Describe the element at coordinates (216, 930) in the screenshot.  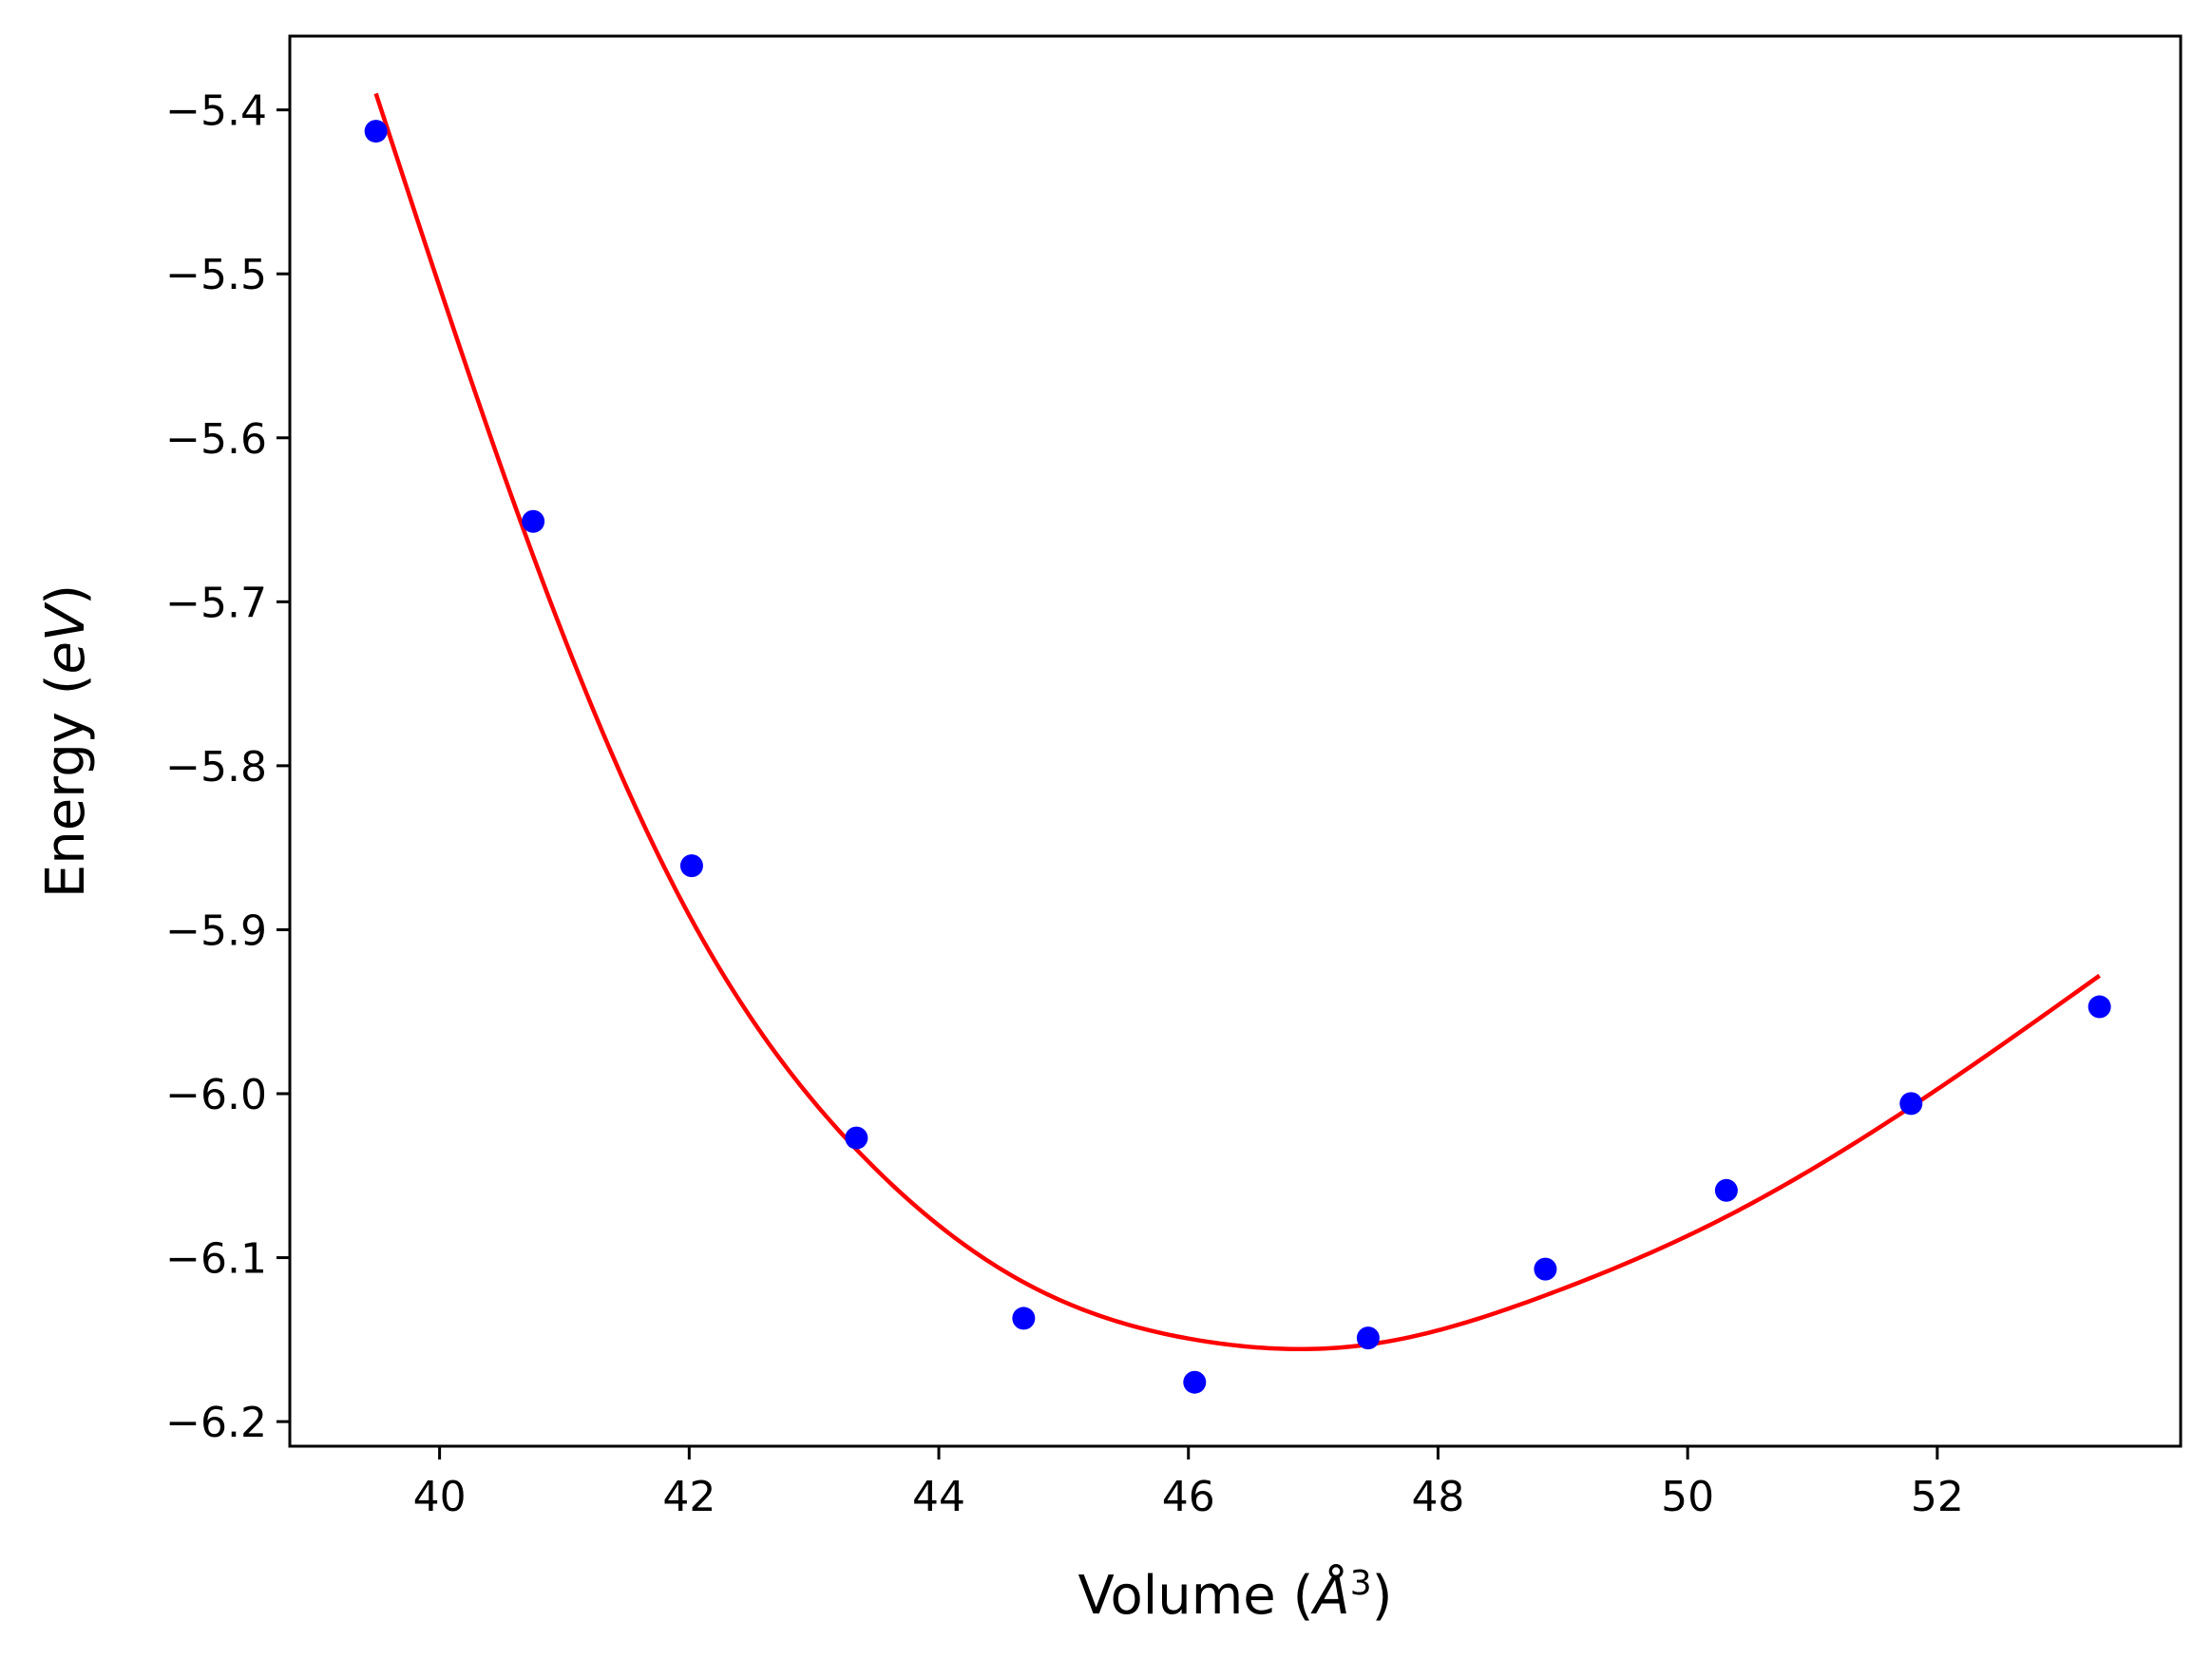
I see `y-tick-label: −5.9` at that location.